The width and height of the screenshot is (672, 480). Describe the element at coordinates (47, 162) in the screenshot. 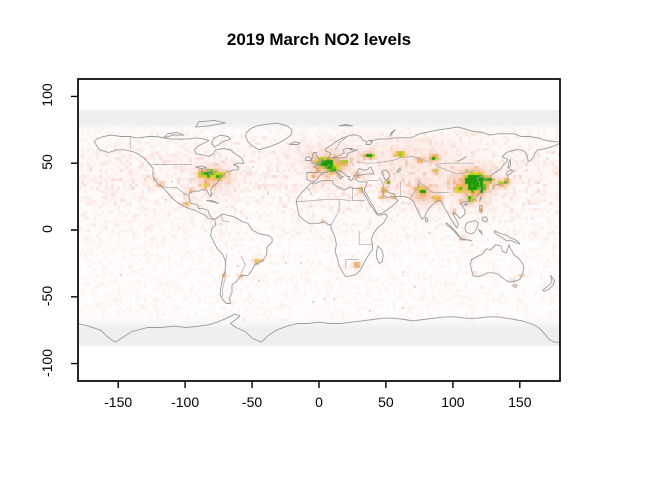

I see `y-tick-label: 50` at that location.